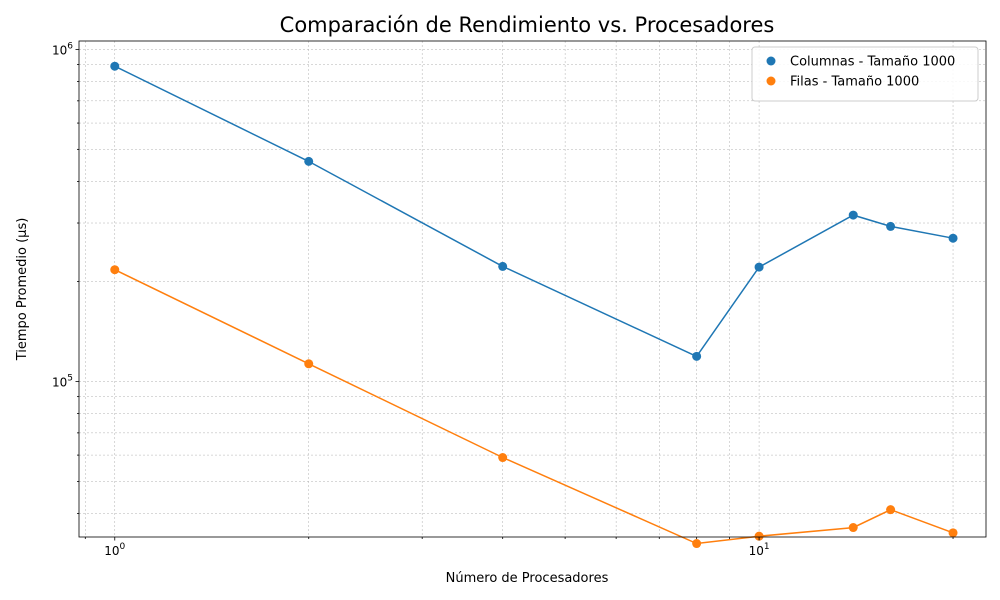 This screenshot has height=600, width=1000. What do you see at coordinates (527, 578) in the screenshot?
I see `x-axis-label: Número de Procesadores` at bounding box center [527, 578].